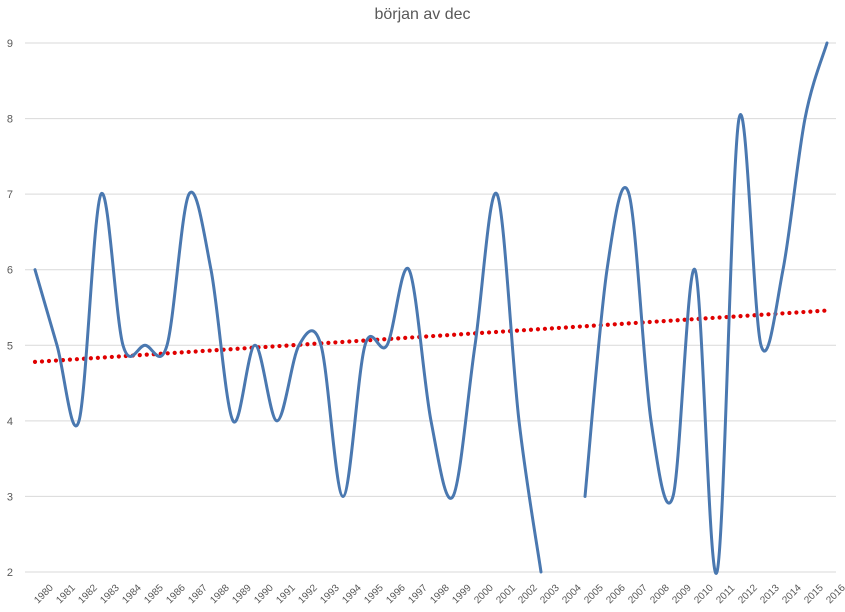 The image size is (845, 612). I want to click on x-tick-label: 1986, so click(176, 594).